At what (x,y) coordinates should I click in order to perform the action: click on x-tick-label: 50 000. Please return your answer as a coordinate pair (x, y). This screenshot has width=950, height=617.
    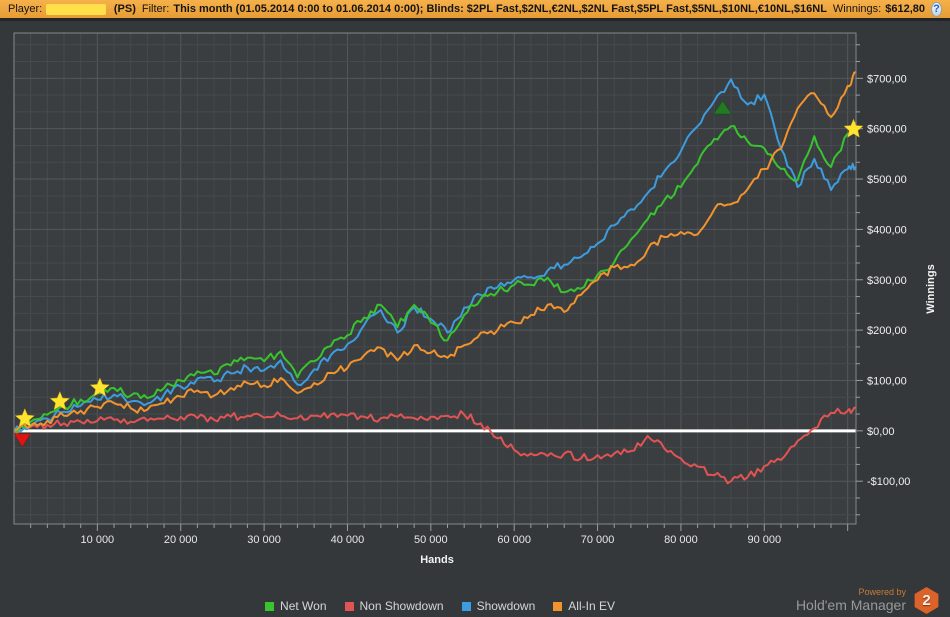
    Looking at the image, I should click on (431, 540).